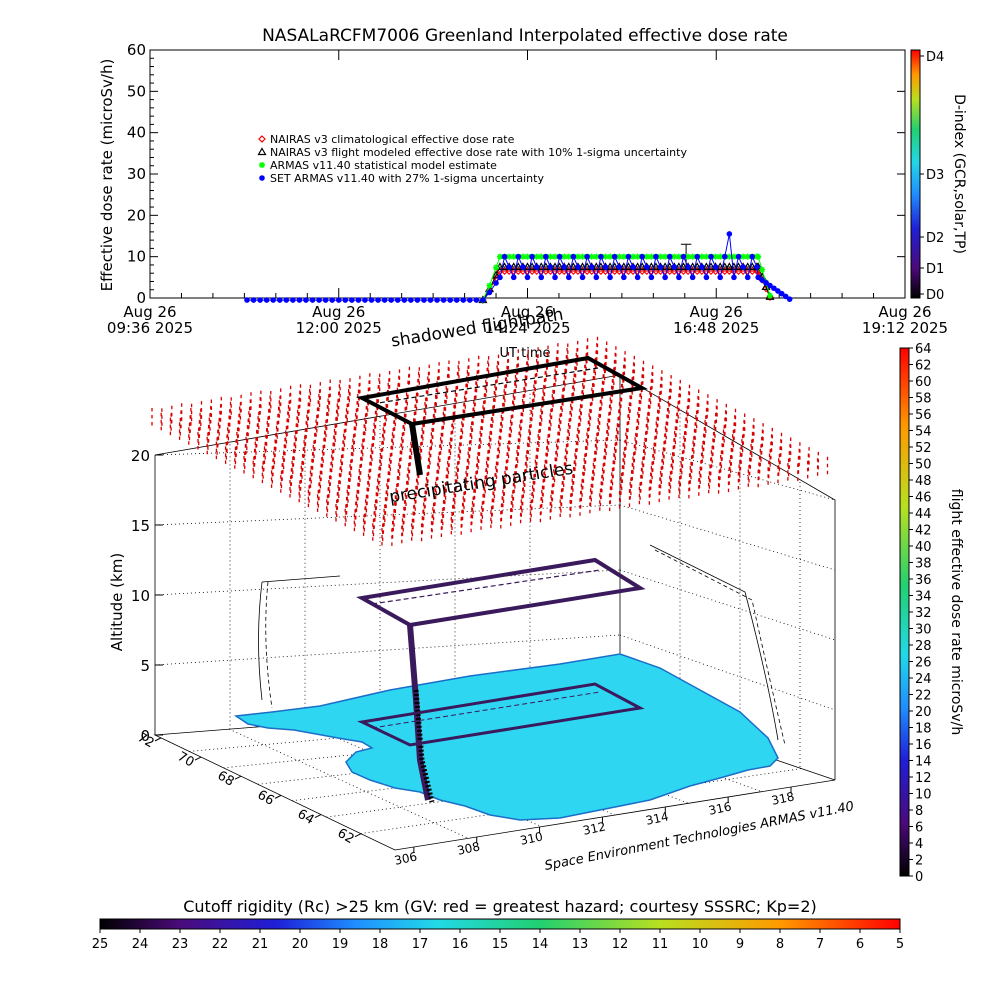 The image size is (1000, 1000). What do you see at coordinates (935, 238) in the screenshot?
I see `dindex-tick-label: D2` at bounding box center [935, 238].